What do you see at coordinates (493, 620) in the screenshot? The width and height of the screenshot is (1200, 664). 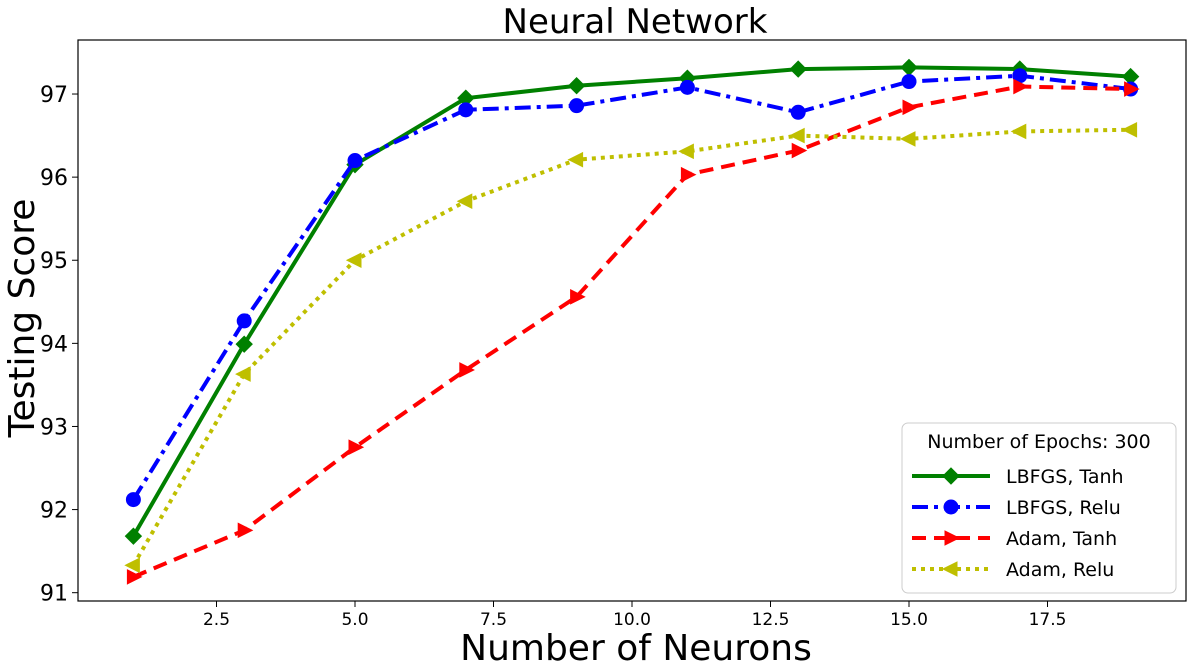 I see `x-tick-label: 7.5` at bounding box center [493, 620].